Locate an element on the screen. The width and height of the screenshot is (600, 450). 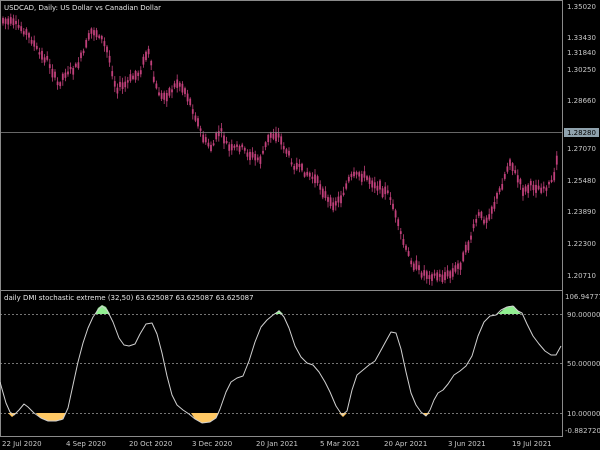
time-label-5: 20 Jan 2021 is located at coordinates (277, 444).